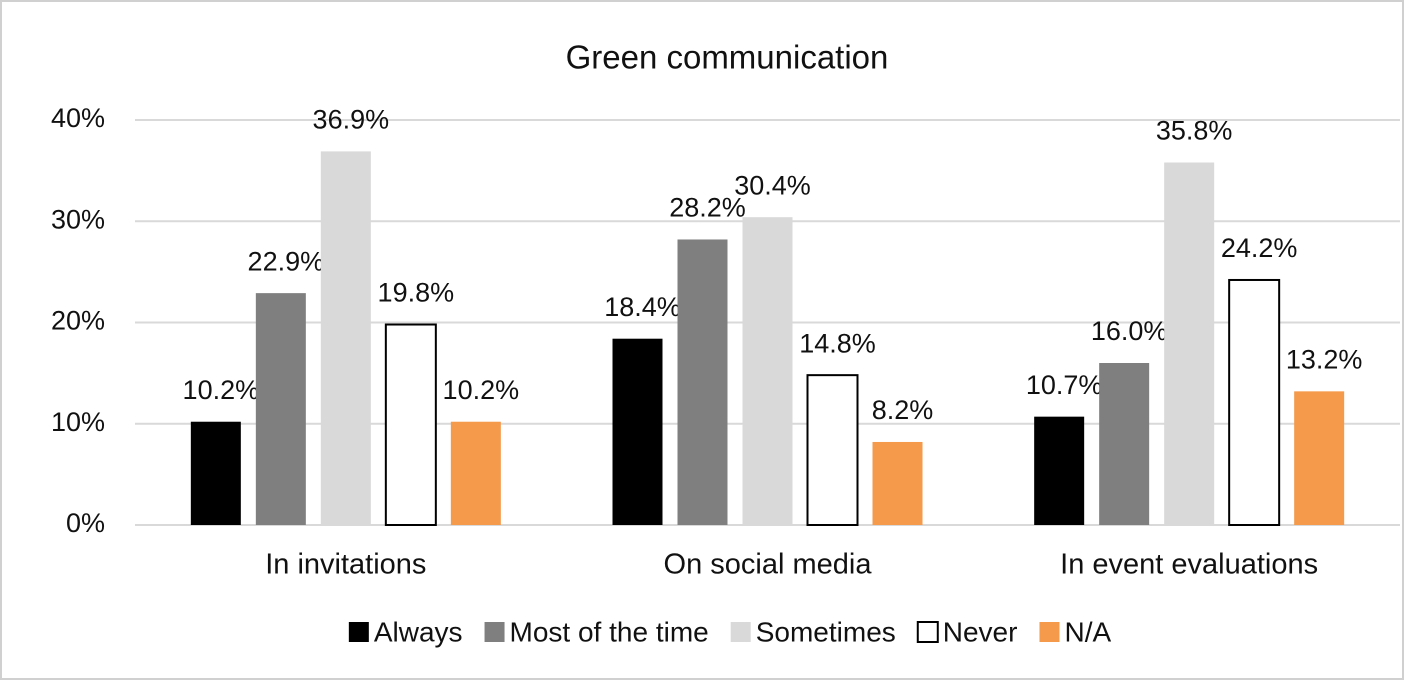  What do you see at coordinates (826, 631) in the screenshot?
I see `legend-label: Sometimes` at bounding box center [826, 631].